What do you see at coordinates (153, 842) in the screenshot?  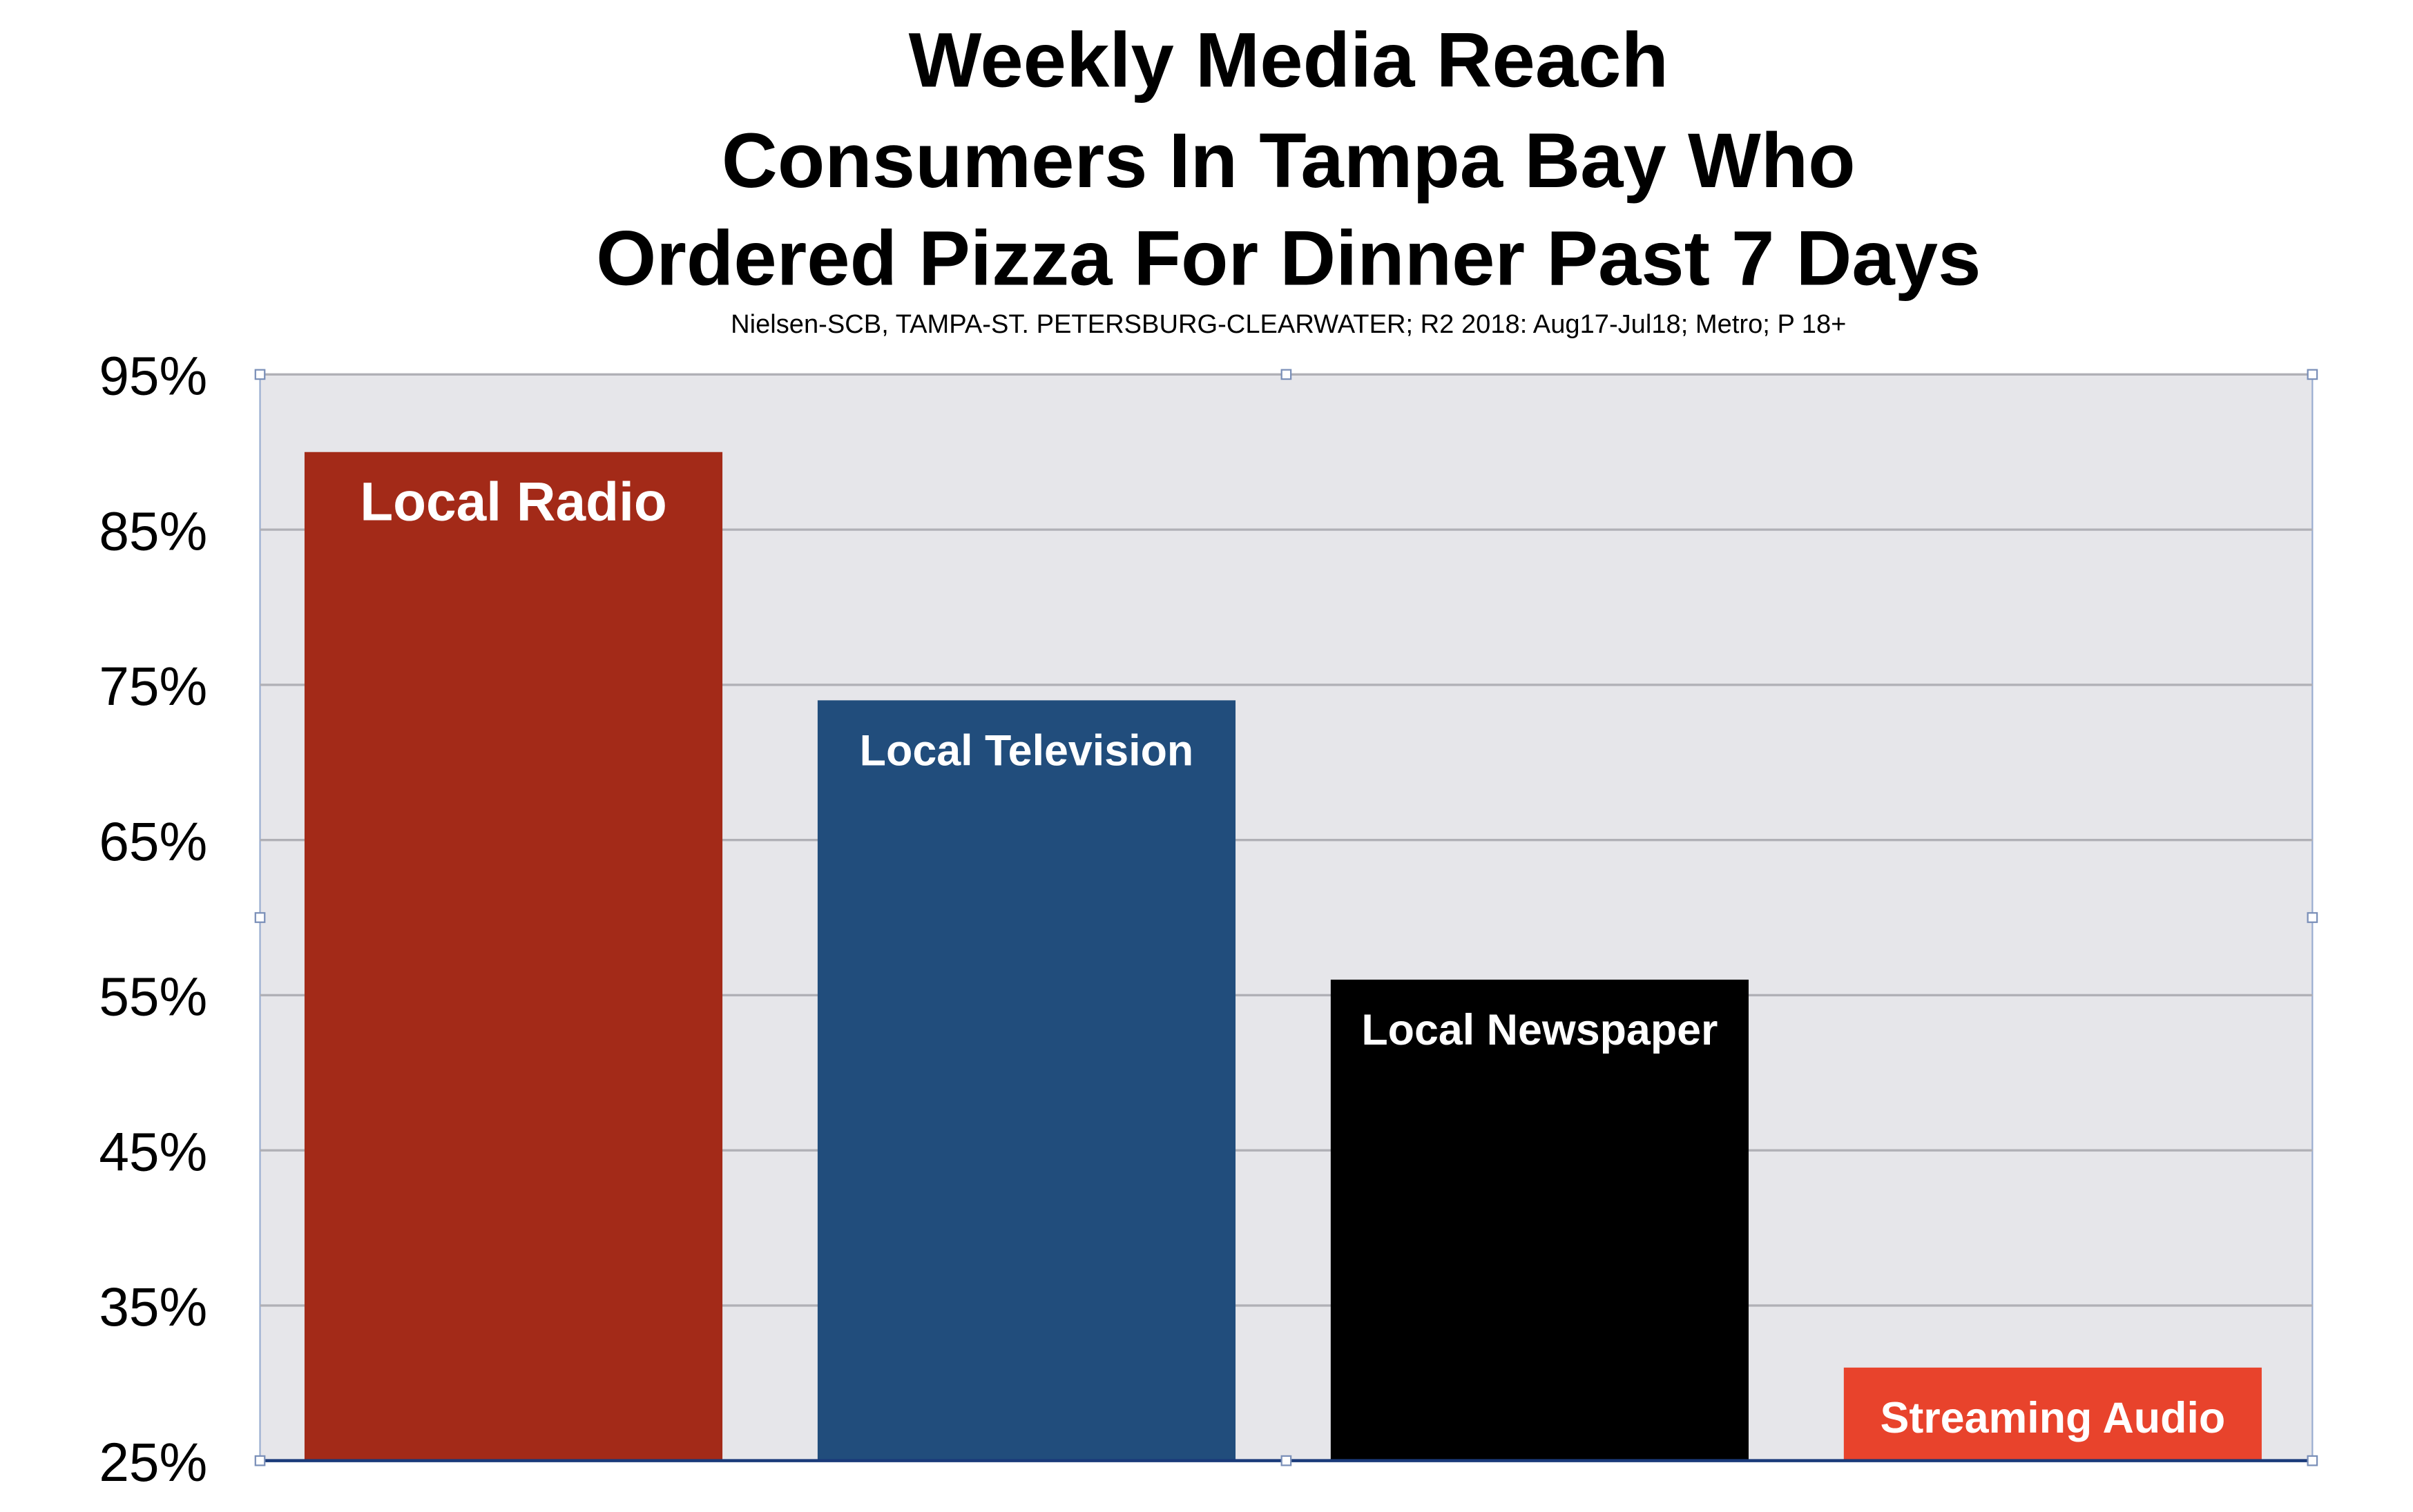 I see `y-tick-label-65: 65%` at bounding box center [153, 842].